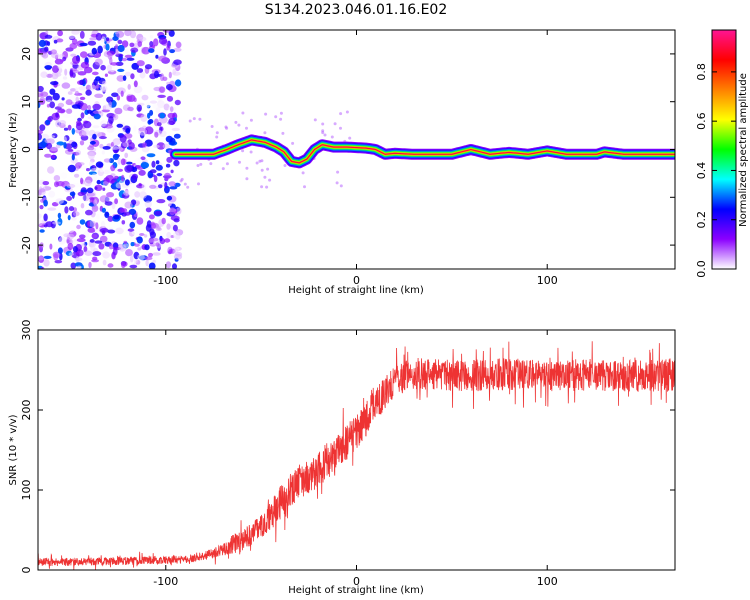  I want to click on y-tick-label: -20, so click(26, 245).